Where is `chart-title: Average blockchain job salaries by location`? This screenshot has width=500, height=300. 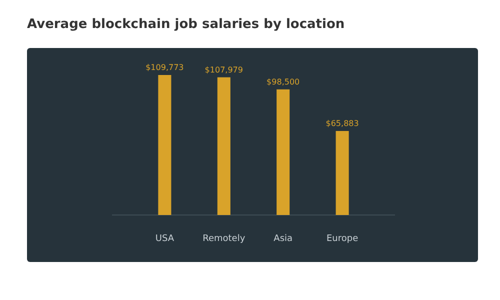 chart-title: Average blockchain job salaries by location is located at coordinates (186, 24).